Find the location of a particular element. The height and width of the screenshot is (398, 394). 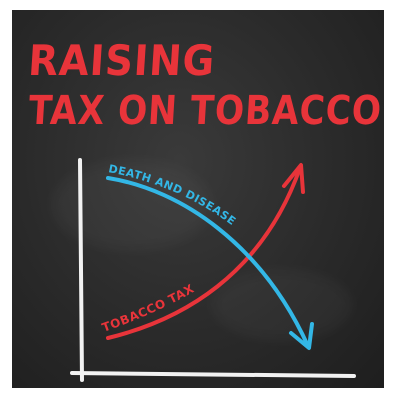

svg-text: DEATH AND DISEASE is located at coordinates (172, 195).